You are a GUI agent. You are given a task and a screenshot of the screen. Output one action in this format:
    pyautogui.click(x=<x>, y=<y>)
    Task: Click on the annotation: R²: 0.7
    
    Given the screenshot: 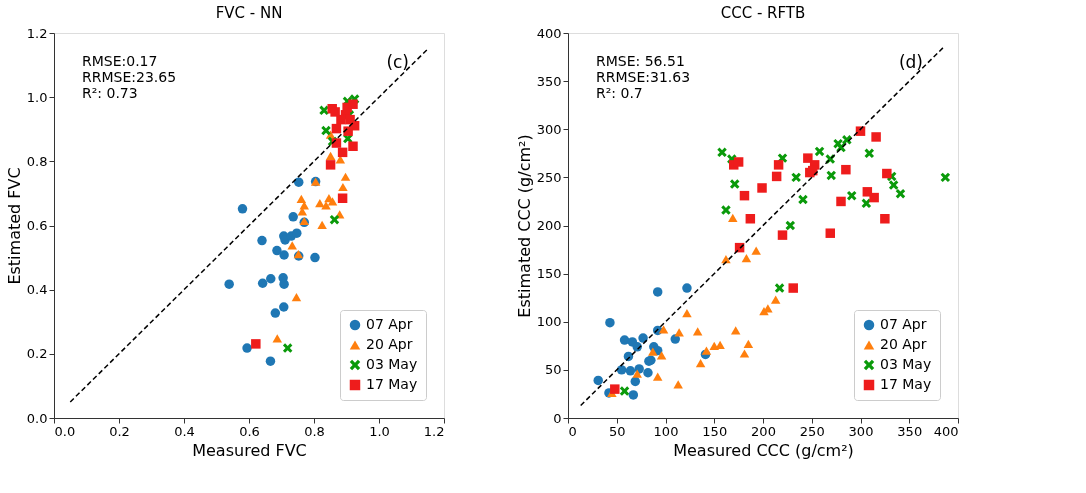 What is the action you would take?
    pyautogui.click(x=619, y=93)
    